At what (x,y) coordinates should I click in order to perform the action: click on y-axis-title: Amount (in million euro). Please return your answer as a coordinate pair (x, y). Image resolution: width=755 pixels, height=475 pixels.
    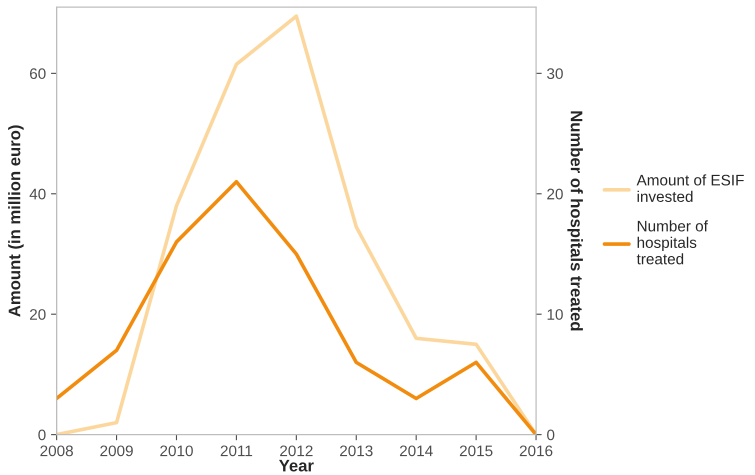
    Looking at the image, I should click on (16, 221).